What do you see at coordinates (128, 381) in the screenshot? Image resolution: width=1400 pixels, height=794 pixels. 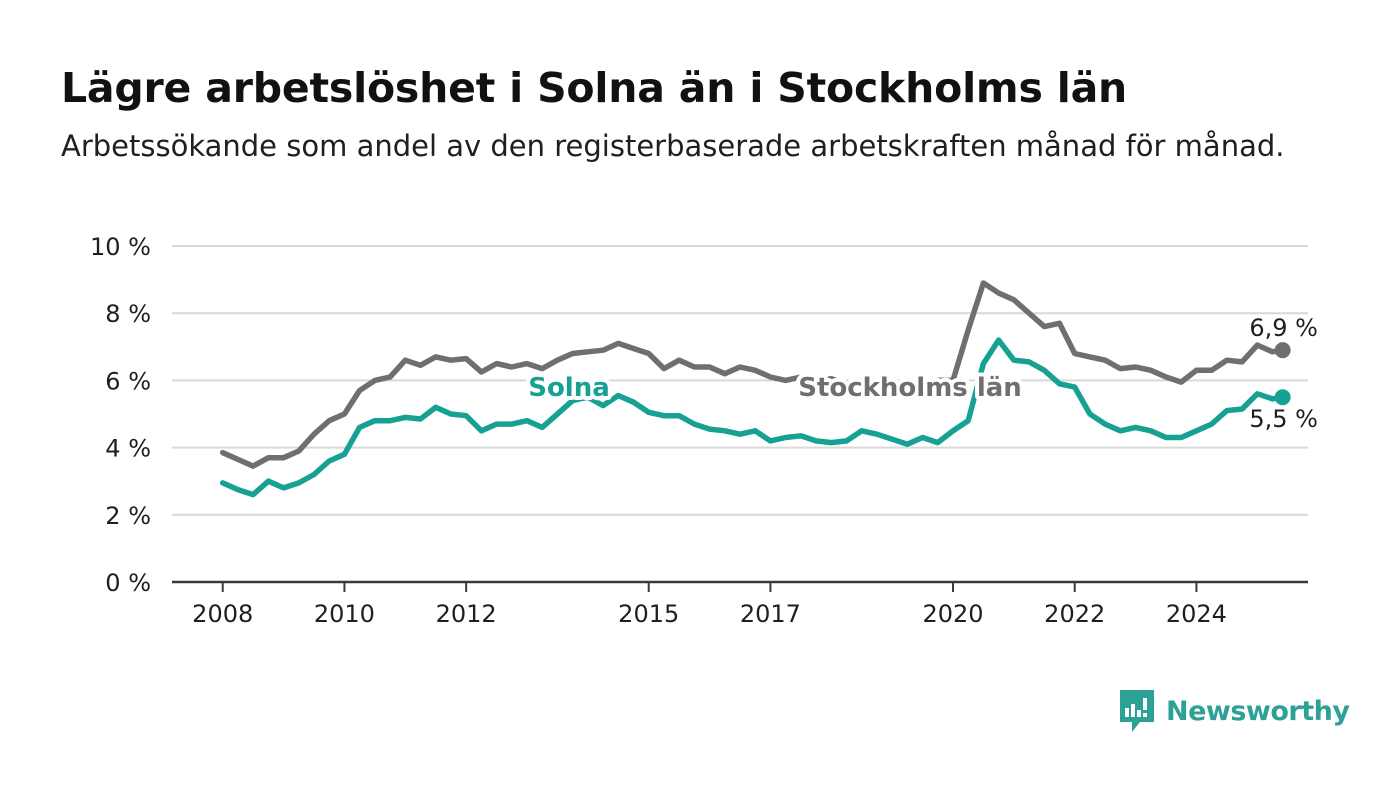 I see `y-tick-label: 6 %` at bounding box center [128, 381].